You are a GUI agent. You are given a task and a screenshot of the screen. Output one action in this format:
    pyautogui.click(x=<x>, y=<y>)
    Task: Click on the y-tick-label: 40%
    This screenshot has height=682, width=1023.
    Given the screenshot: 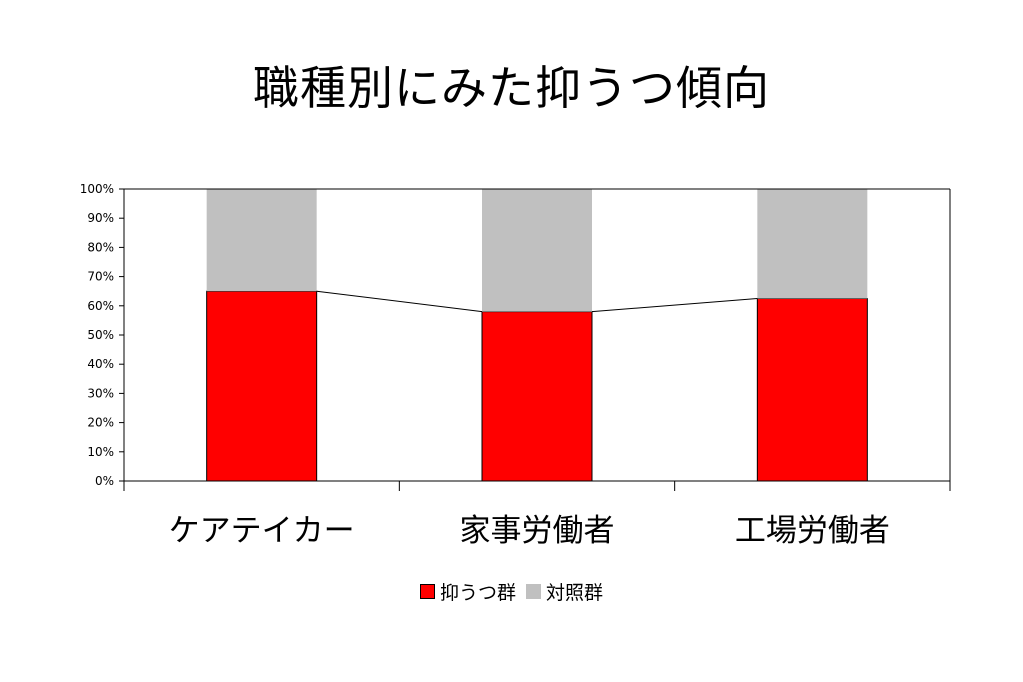 What is the action you would take?
    pyautogui.click(x=100, y=364)
    